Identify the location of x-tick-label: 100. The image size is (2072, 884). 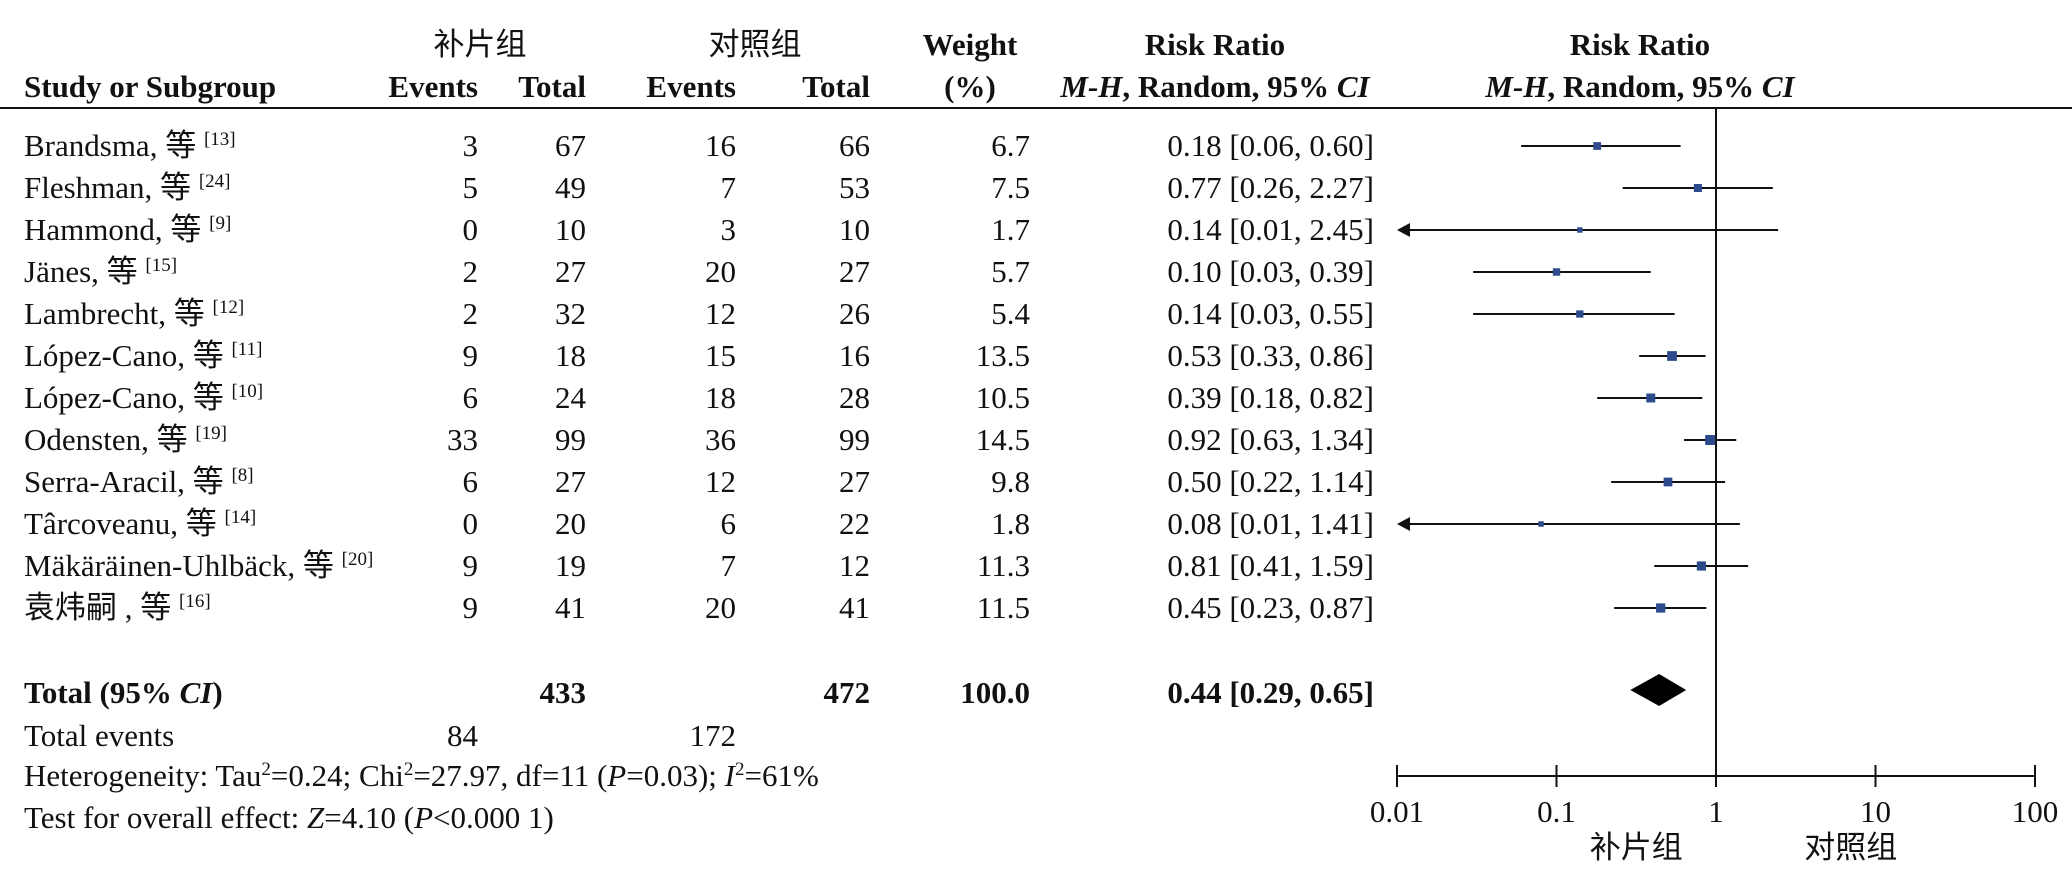
(2035, 811).